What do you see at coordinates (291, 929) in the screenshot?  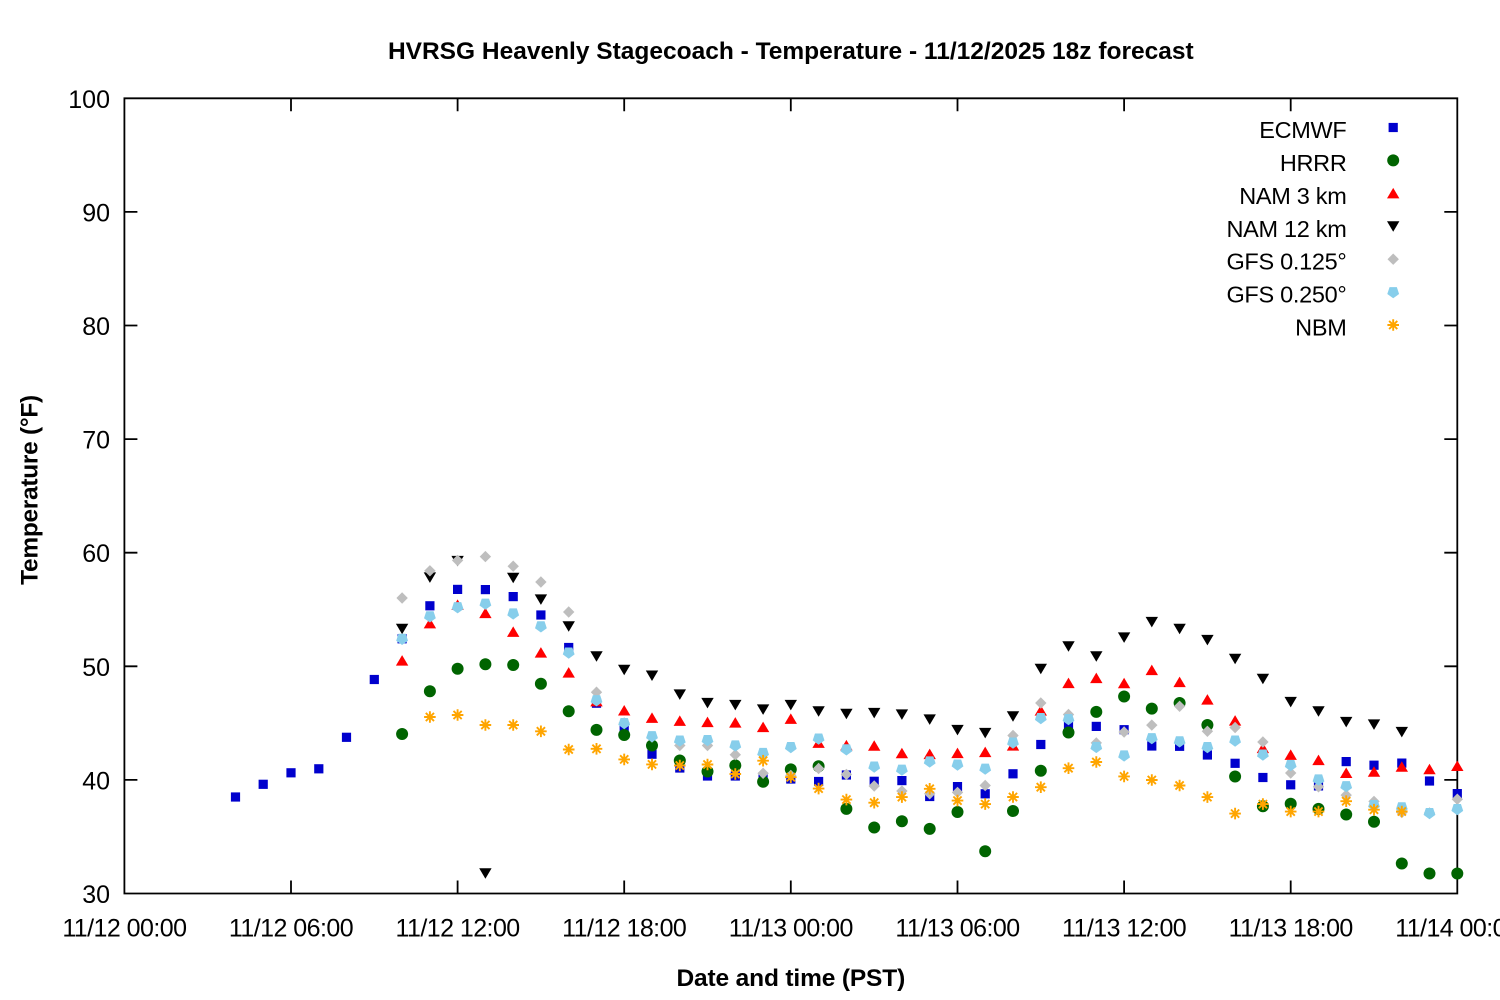 I see `svg-text: 11/12 06:00` at bounding box center [291, 929].